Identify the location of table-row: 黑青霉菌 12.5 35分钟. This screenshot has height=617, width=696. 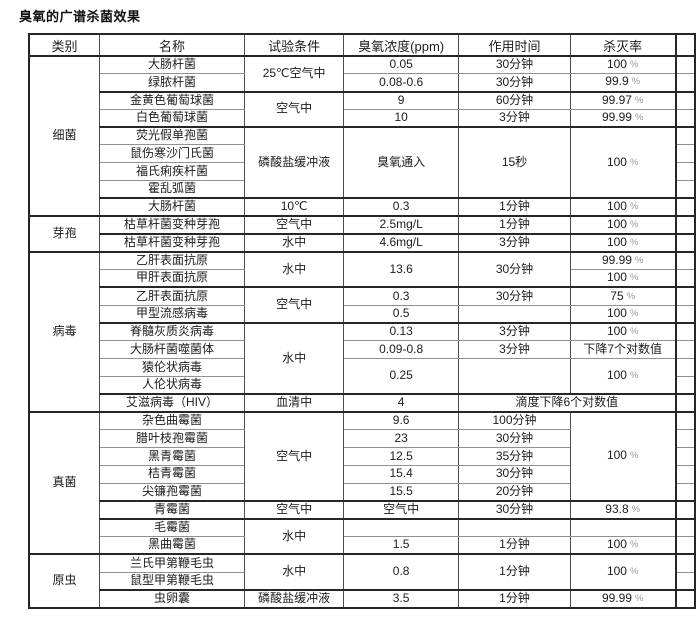
(362, 456).